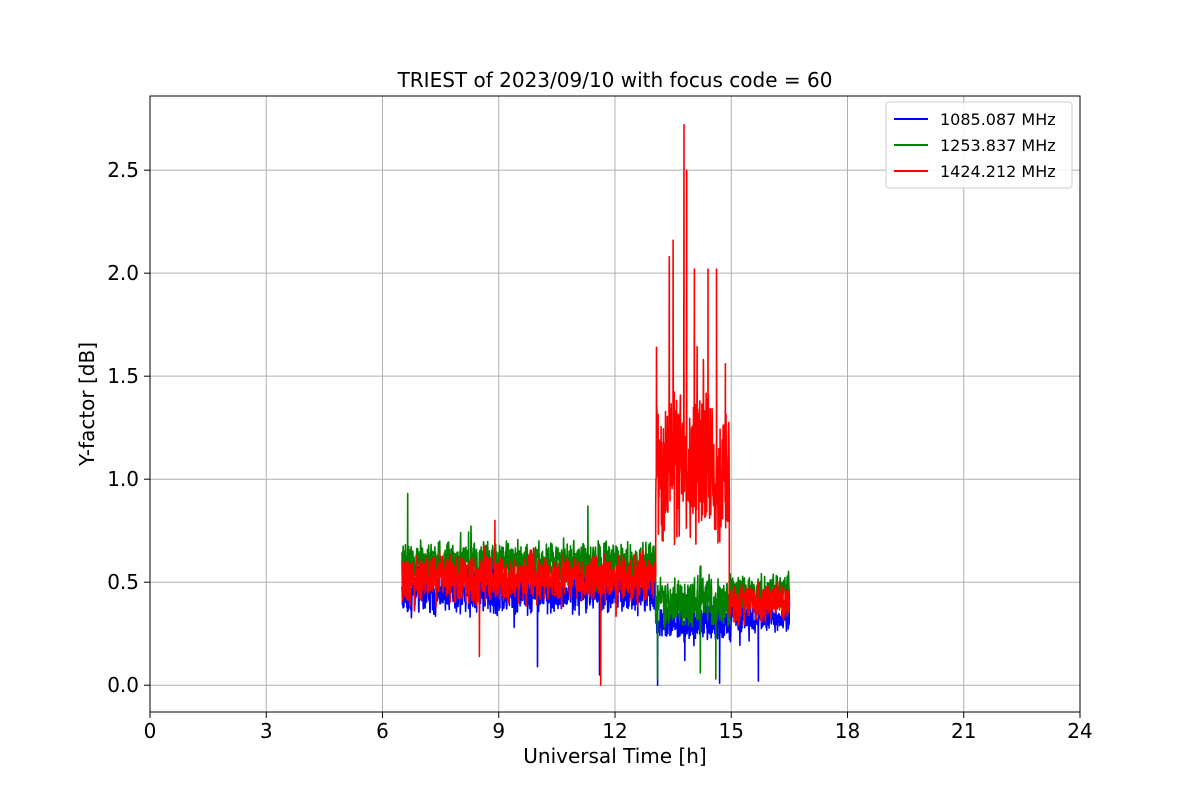 The image size is (1200, 800). I want to click on y-tick-label: 2.0, so click(123, 273).